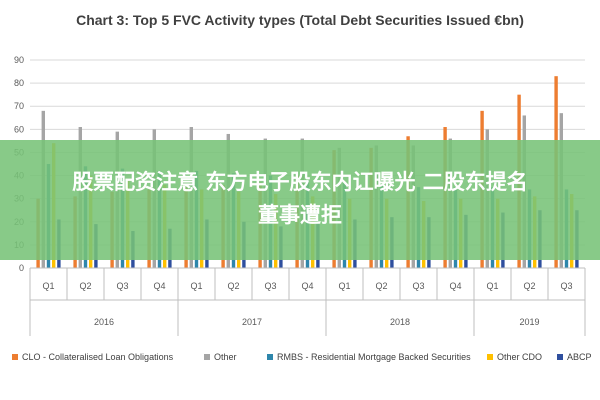  I want to click on y-tick-label: 0, so click(21, 268).